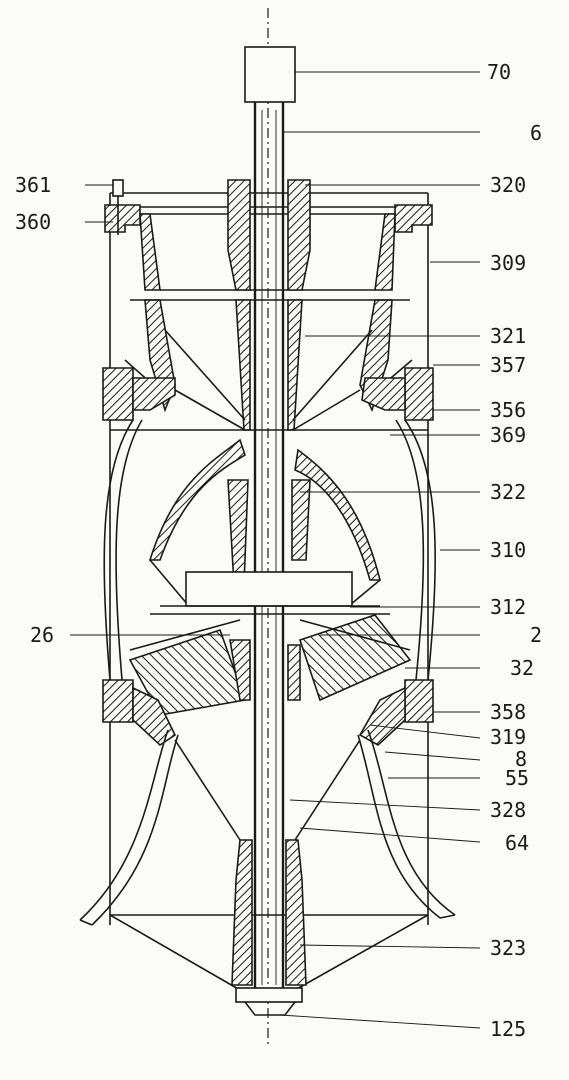 The width and height of the screenshot is (569, 1080). I want to click on lower-struts, so click(269, 865).